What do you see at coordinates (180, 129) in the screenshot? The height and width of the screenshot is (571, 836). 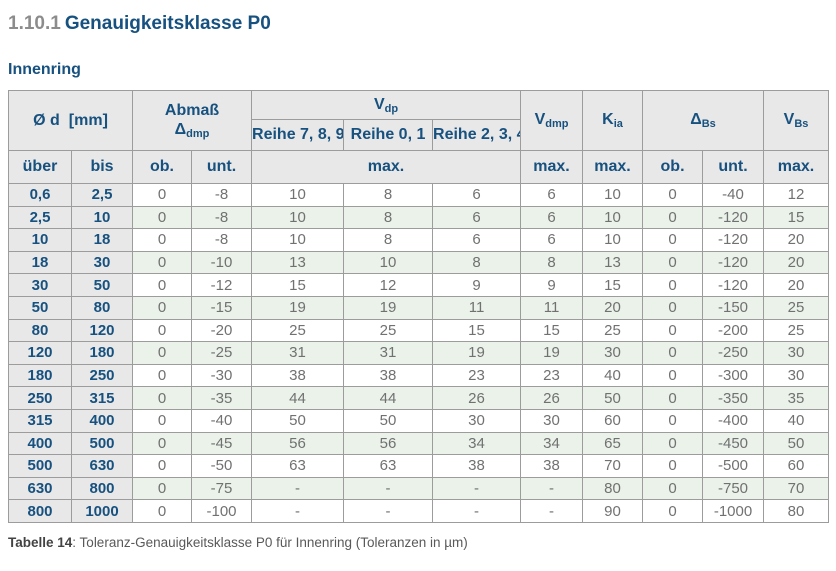 I see `delta-symbol: Δ` at bounding box center [180, 129].